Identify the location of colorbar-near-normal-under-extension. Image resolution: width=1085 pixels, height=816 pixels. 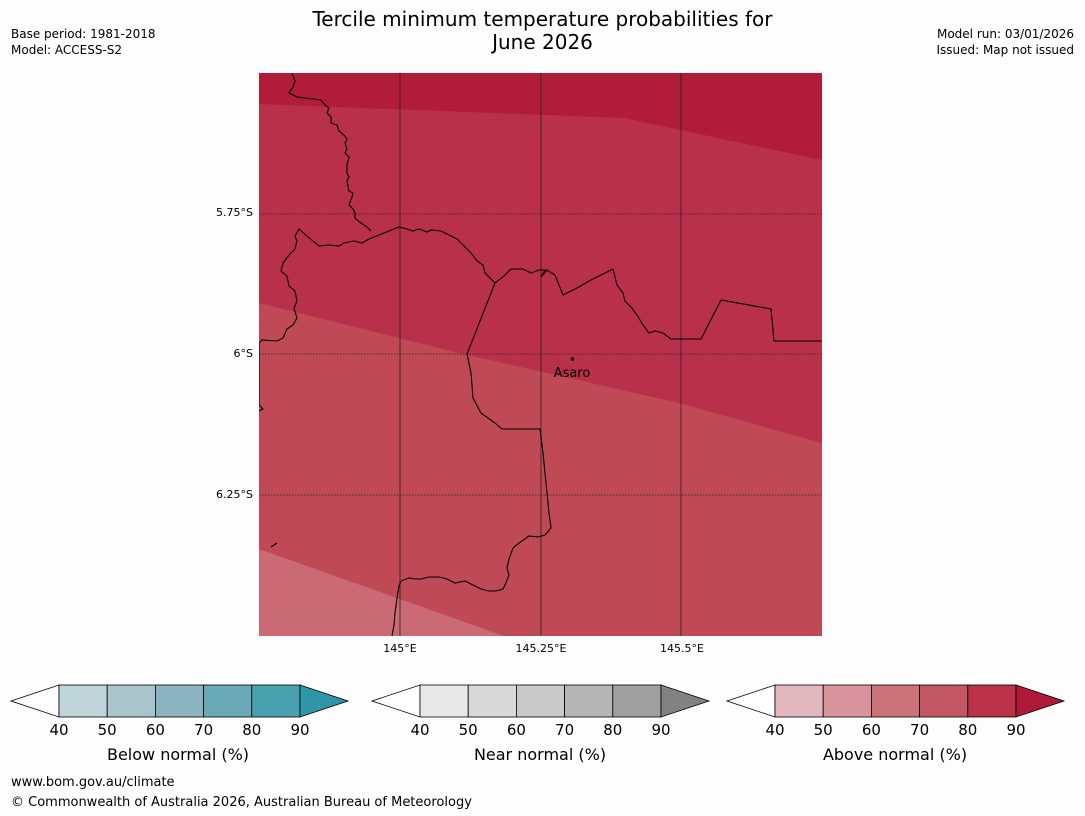
(395, 701).